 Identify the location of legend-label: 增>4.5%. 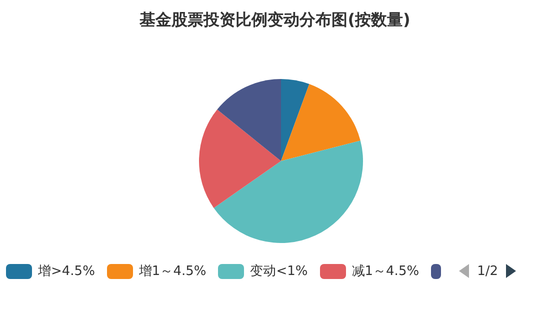
(66, 271).